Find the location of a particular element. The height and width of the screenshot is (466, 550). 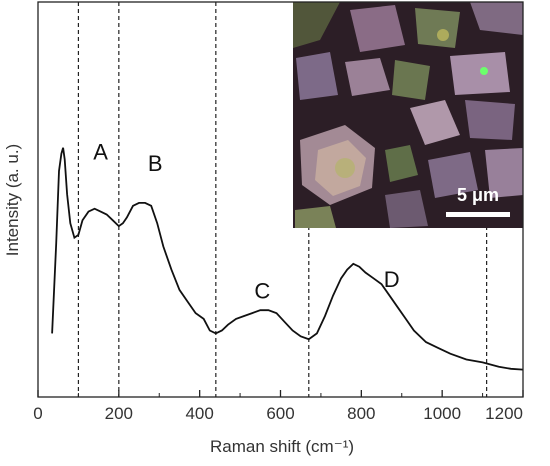

x-tick-label-6: 1200 is located at coordinates (504, 413).